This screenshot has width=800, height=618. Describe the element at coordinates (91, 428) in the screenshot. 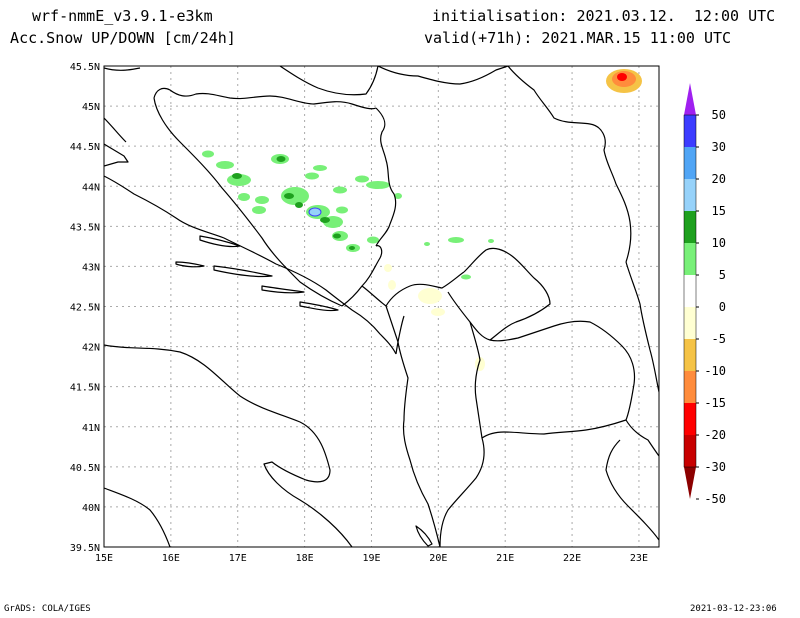

I see `lat-tick-label: 41N` at that location.